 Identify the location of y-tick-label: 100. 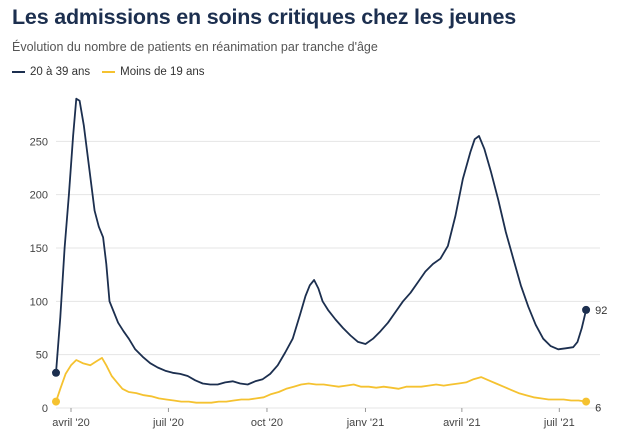
(39, 302).